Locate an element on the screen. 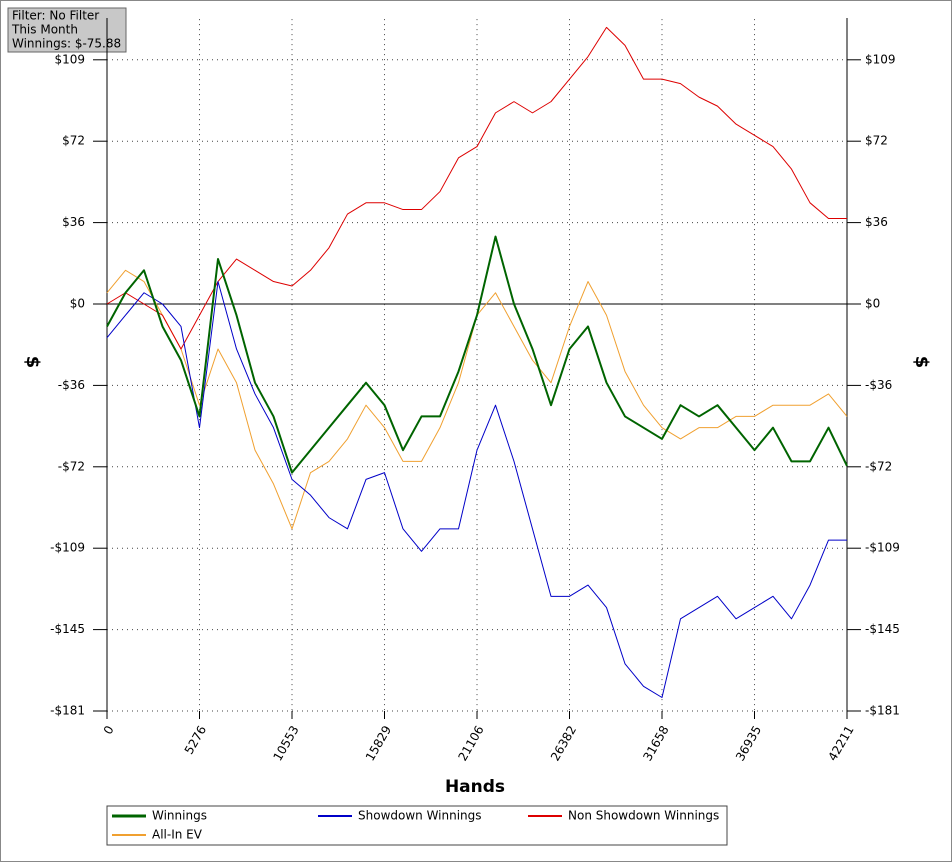 The image size is (952, 862). y-tick-label: -$181 is located at coordinates (67, 711).